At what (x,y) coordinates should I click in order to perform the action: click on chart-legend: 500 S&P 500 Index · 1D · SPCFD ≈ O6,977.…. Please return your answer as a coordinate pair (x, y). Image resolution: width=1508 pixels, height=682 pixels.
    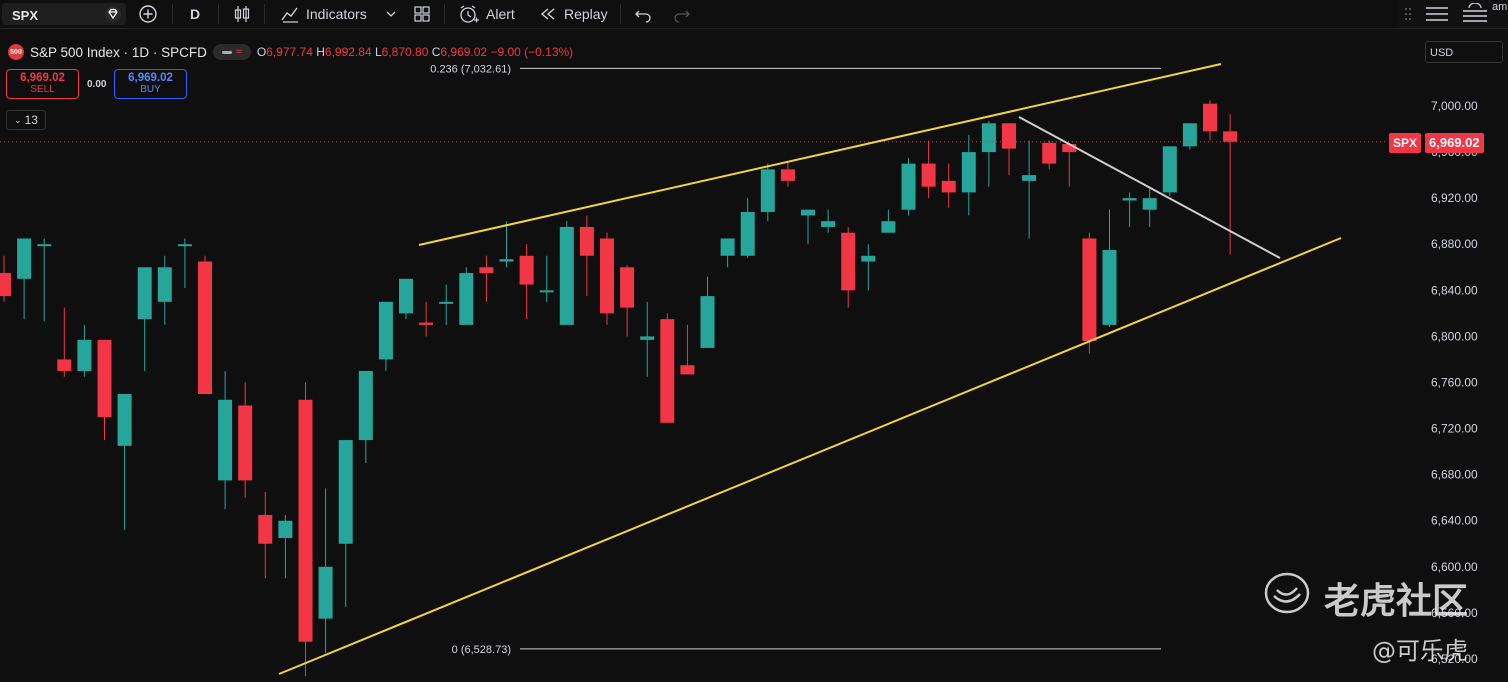
    Looking at the image, I should click on (290, 52).